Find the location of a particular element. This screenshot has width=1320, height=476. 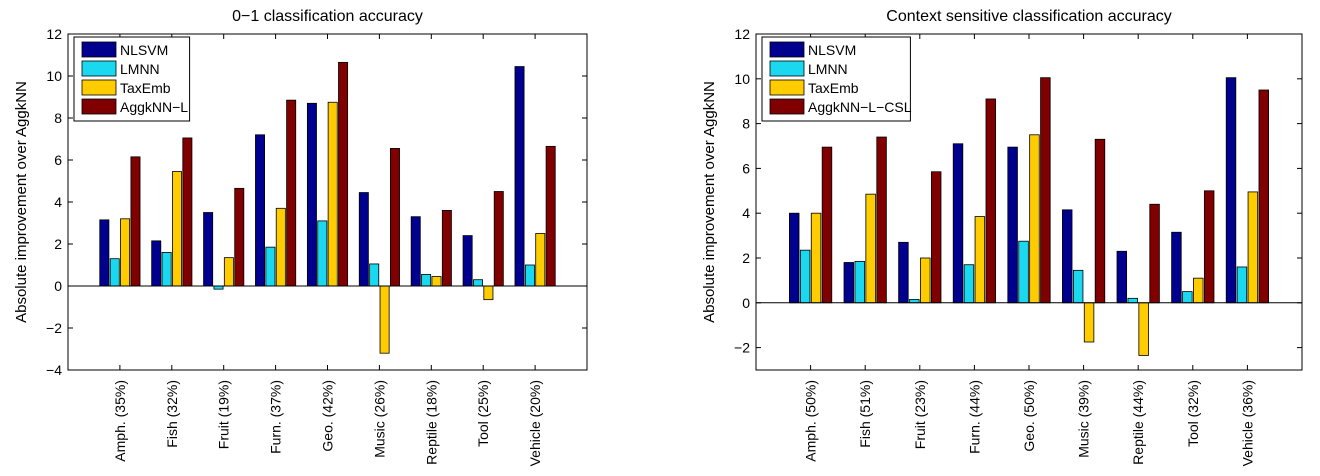

x-tick-label: Furn. (44%) is located at coordinates (974, 417).